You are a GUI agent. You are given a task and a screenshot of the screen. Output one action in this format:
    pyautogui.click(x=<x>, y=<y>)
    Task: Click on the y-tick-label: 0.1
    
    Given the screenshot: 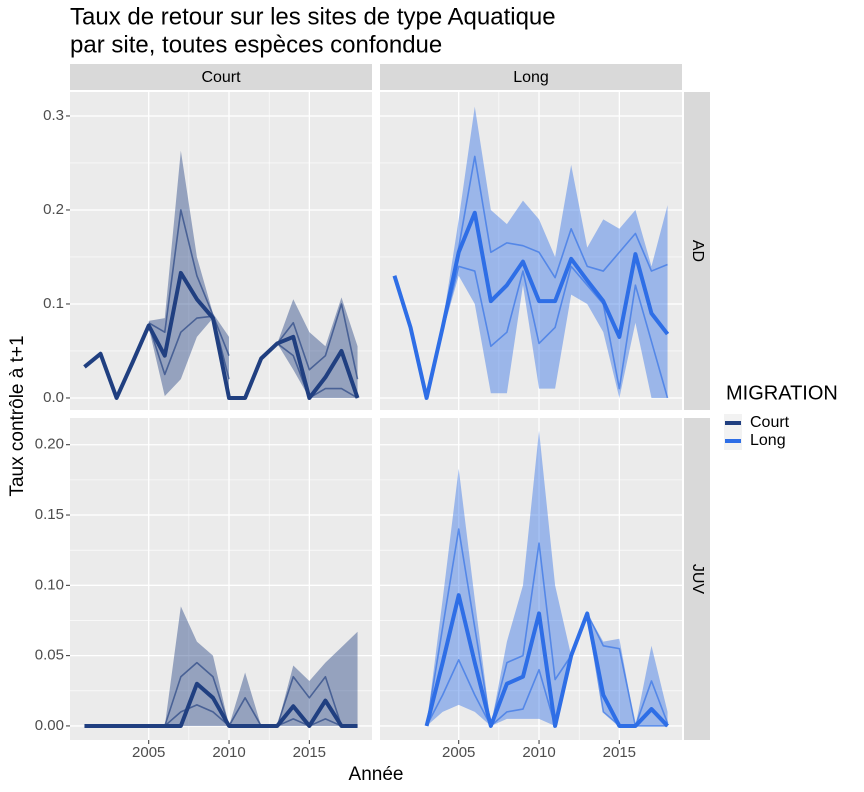 What is the action you would take?
    pyautogui.click(x=53, y=303)
    